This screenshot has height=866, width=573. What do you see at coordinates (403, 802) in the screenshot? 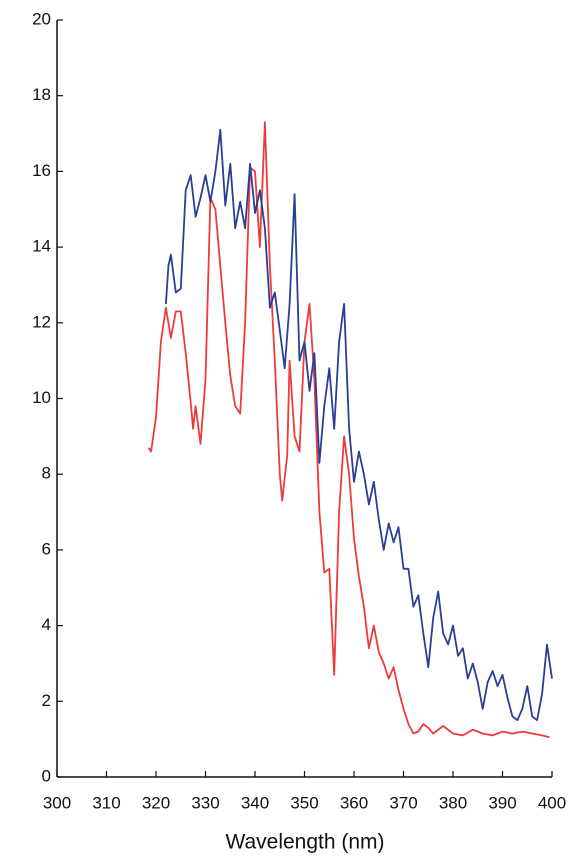
I see `x-tick-label: 370` at bounding box center [403, 802].